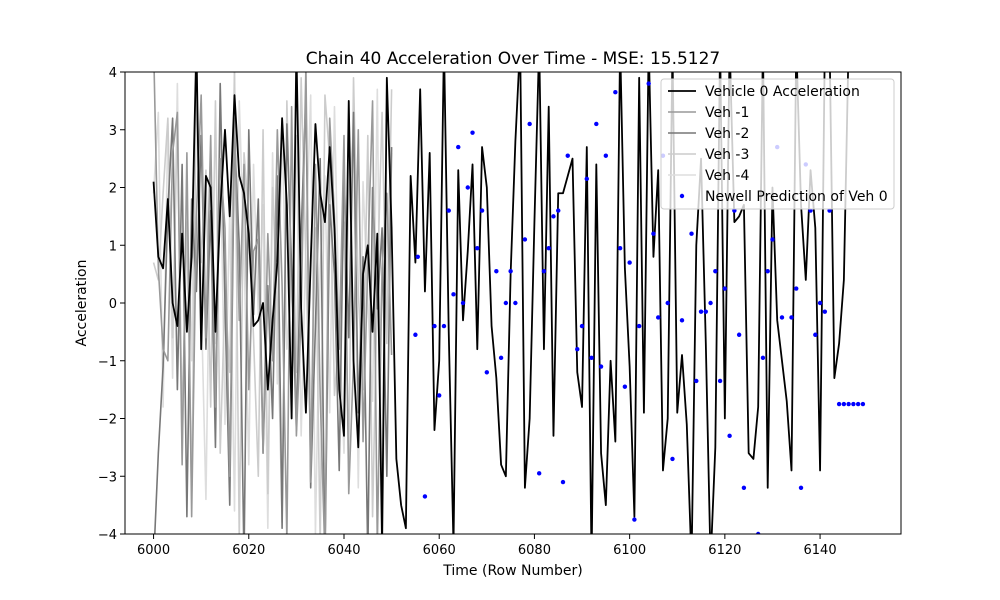 This screenshot has width=1000, height=600. What do you see at coordinates (248, 550) in the screenshot?
I see `x-tick-label: 6020` at bounding box center [248, 550].